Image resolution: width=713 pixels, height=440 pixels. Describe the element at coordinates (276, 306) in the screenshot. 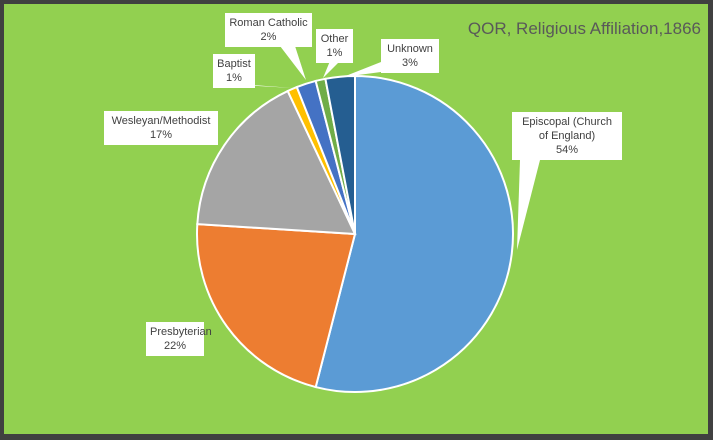

I see `pie-slice-presbyterian` at that location.